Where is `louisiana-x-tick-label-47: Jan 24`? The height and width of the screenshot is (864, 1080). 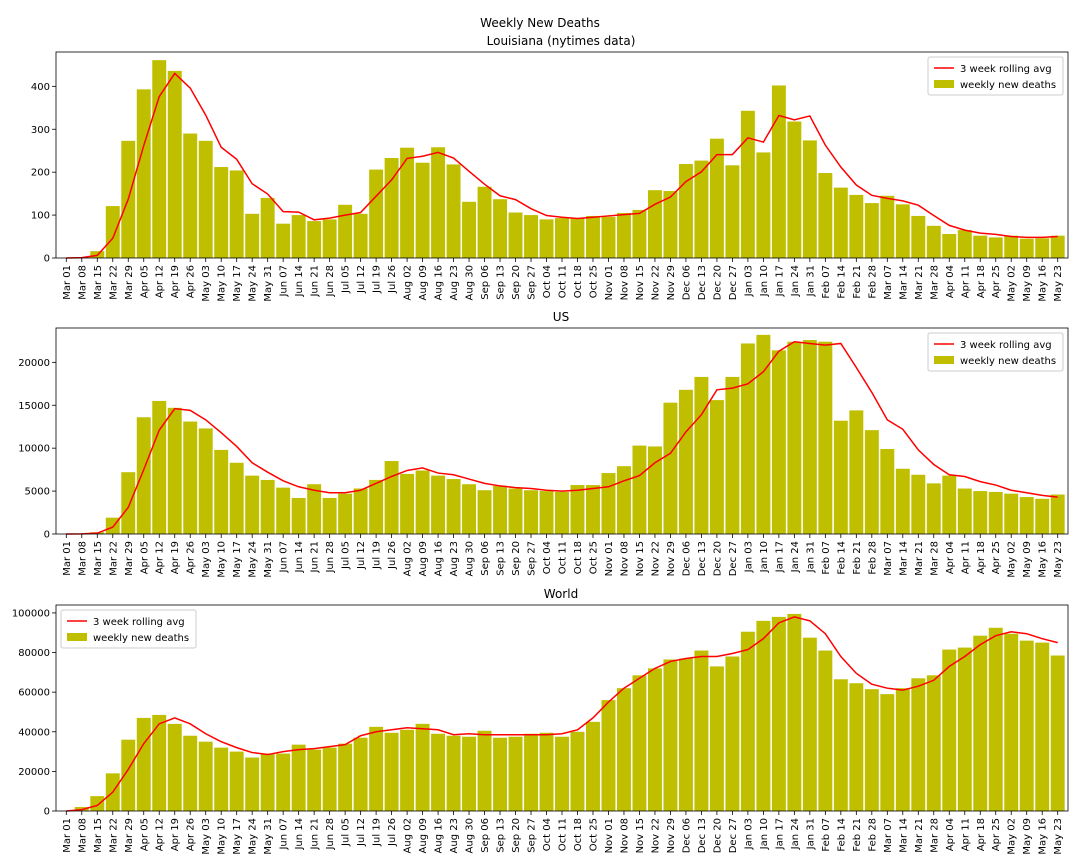
louisiana-x-tick-label-47: Jan 24 is located at coordinates (795, 281).